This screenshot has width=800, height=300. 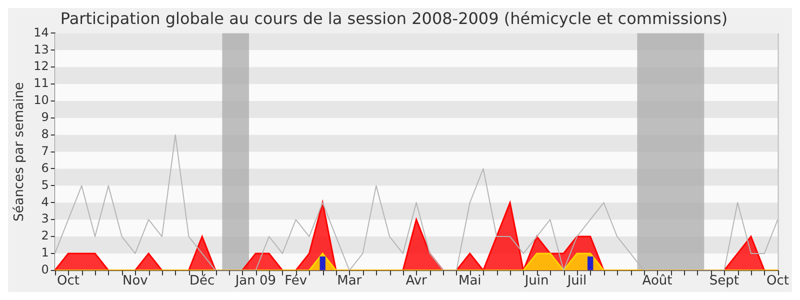 What do you see at coordinates (296, 281) in the screenshot?
I see `x-tick-label: Fév` at bounding box center [296, 281].